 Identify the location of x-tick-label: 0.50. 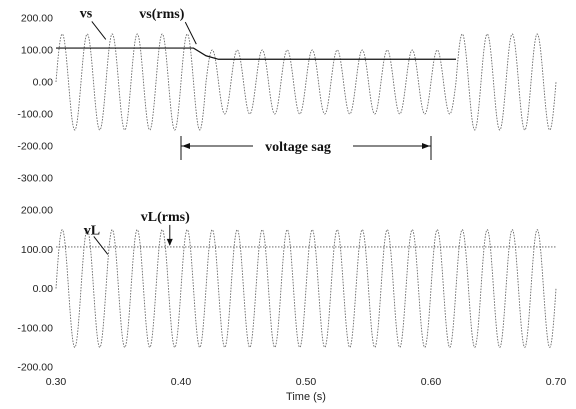
(306, 382).